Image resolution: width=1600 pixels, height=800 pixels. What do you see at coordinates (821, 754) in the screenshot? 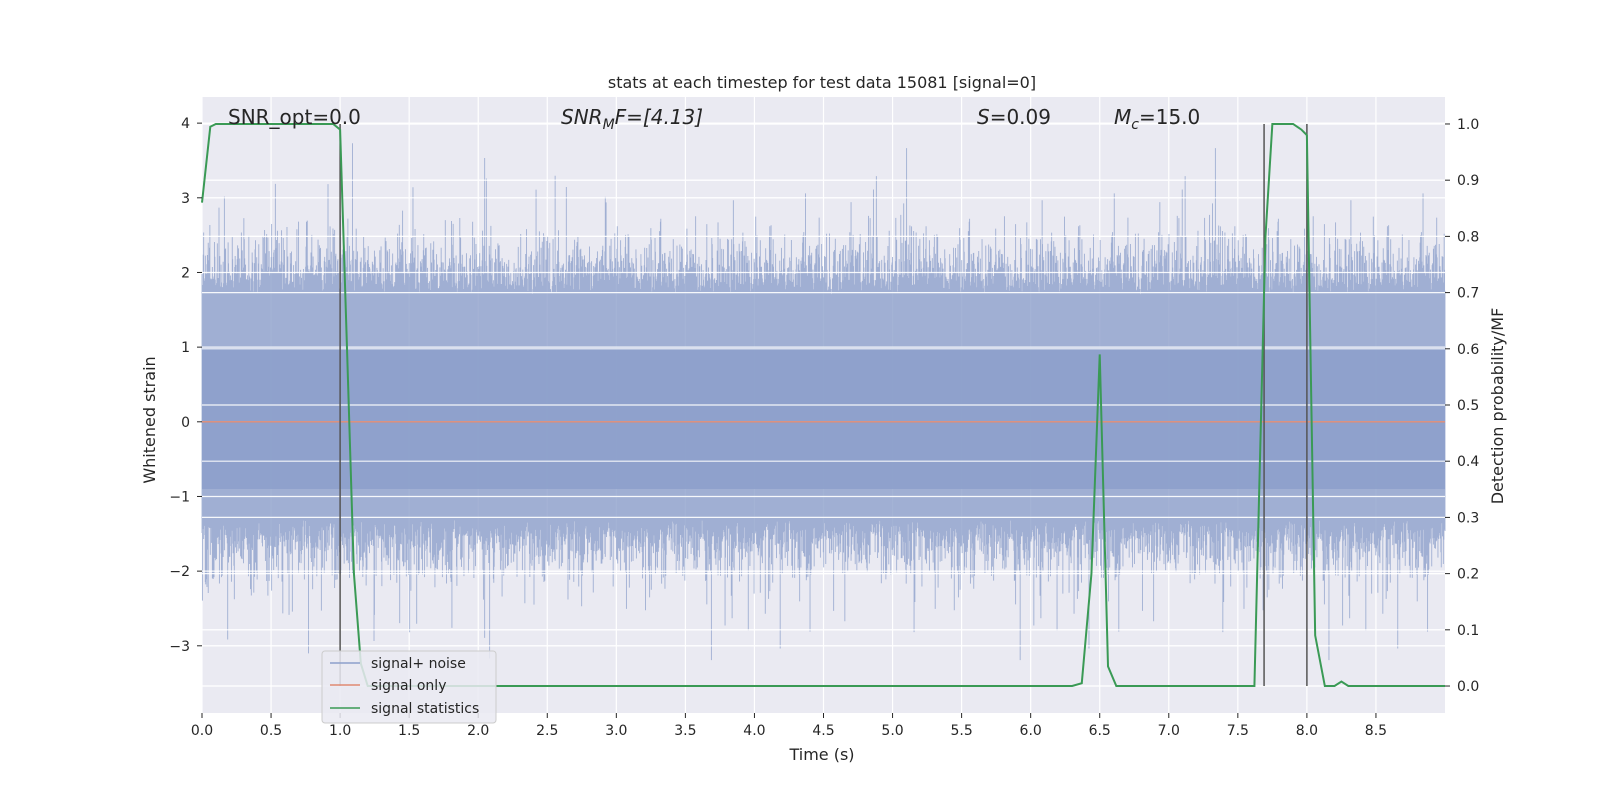
I see `x-axis-label: Time (s)` at bounding box center [821, 754].